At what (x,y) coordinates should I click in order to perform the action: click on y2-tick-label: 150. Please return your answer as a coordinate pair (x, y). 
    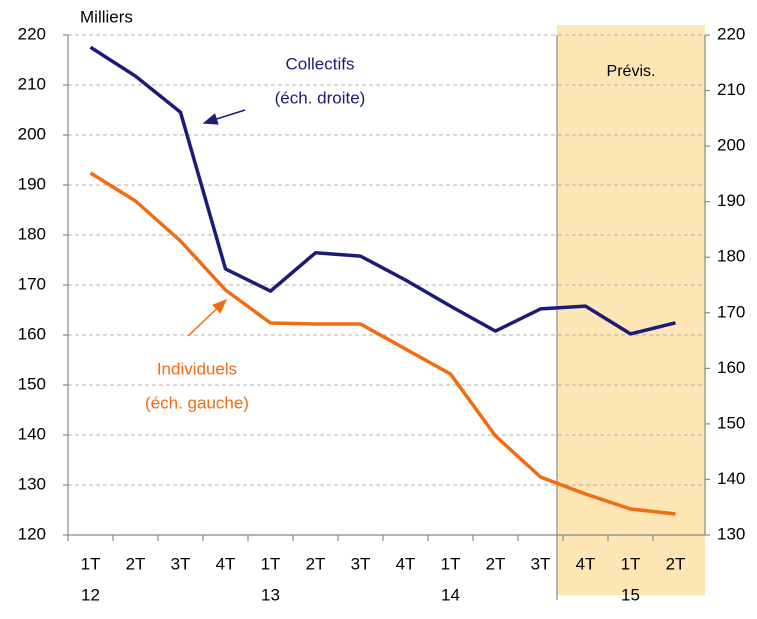
    Looking at the image, I should click on (731, 422).